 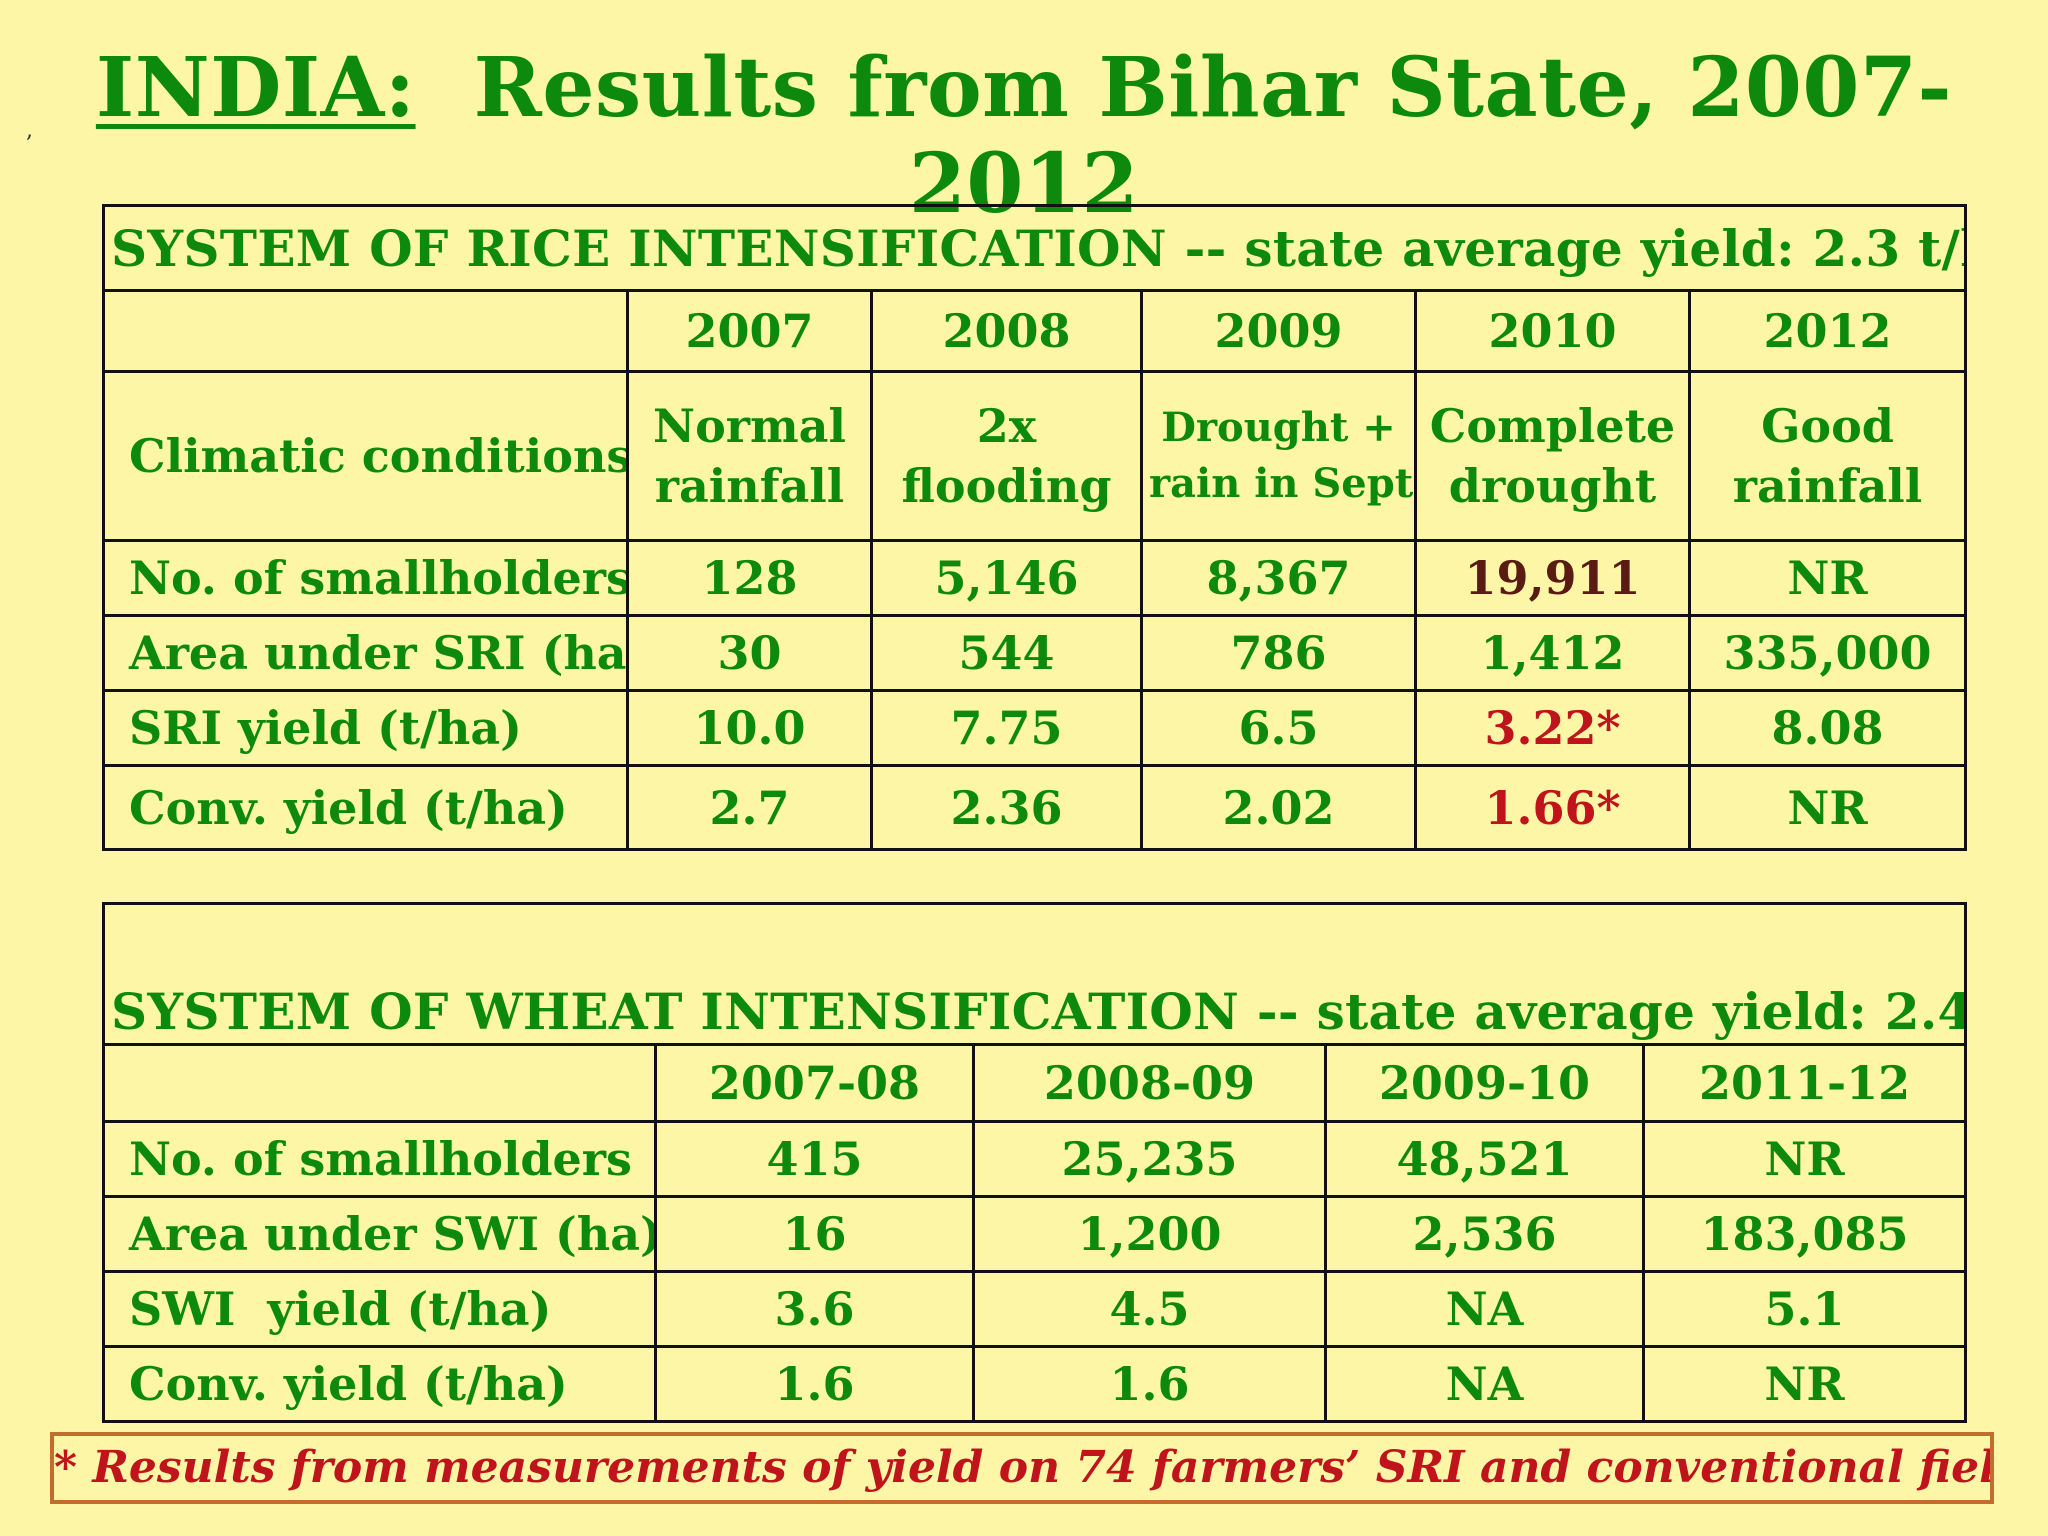 I want to click on wheat-year: 2009-10, so click(x=1484, y=1083).